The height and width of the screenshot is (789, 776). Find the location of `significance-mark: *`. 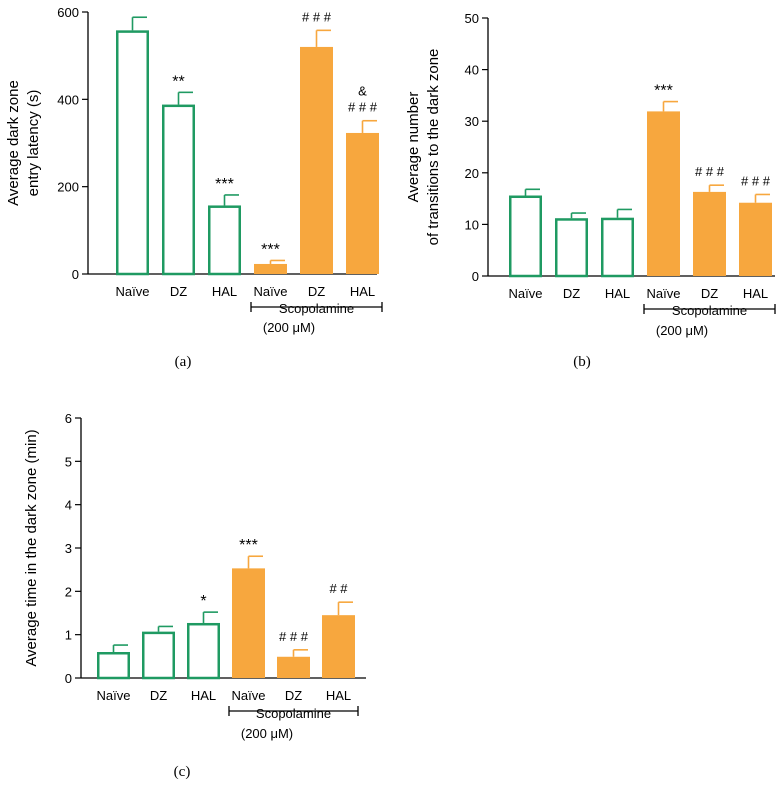

significance-mark: * is located at coordinates (203, 601).